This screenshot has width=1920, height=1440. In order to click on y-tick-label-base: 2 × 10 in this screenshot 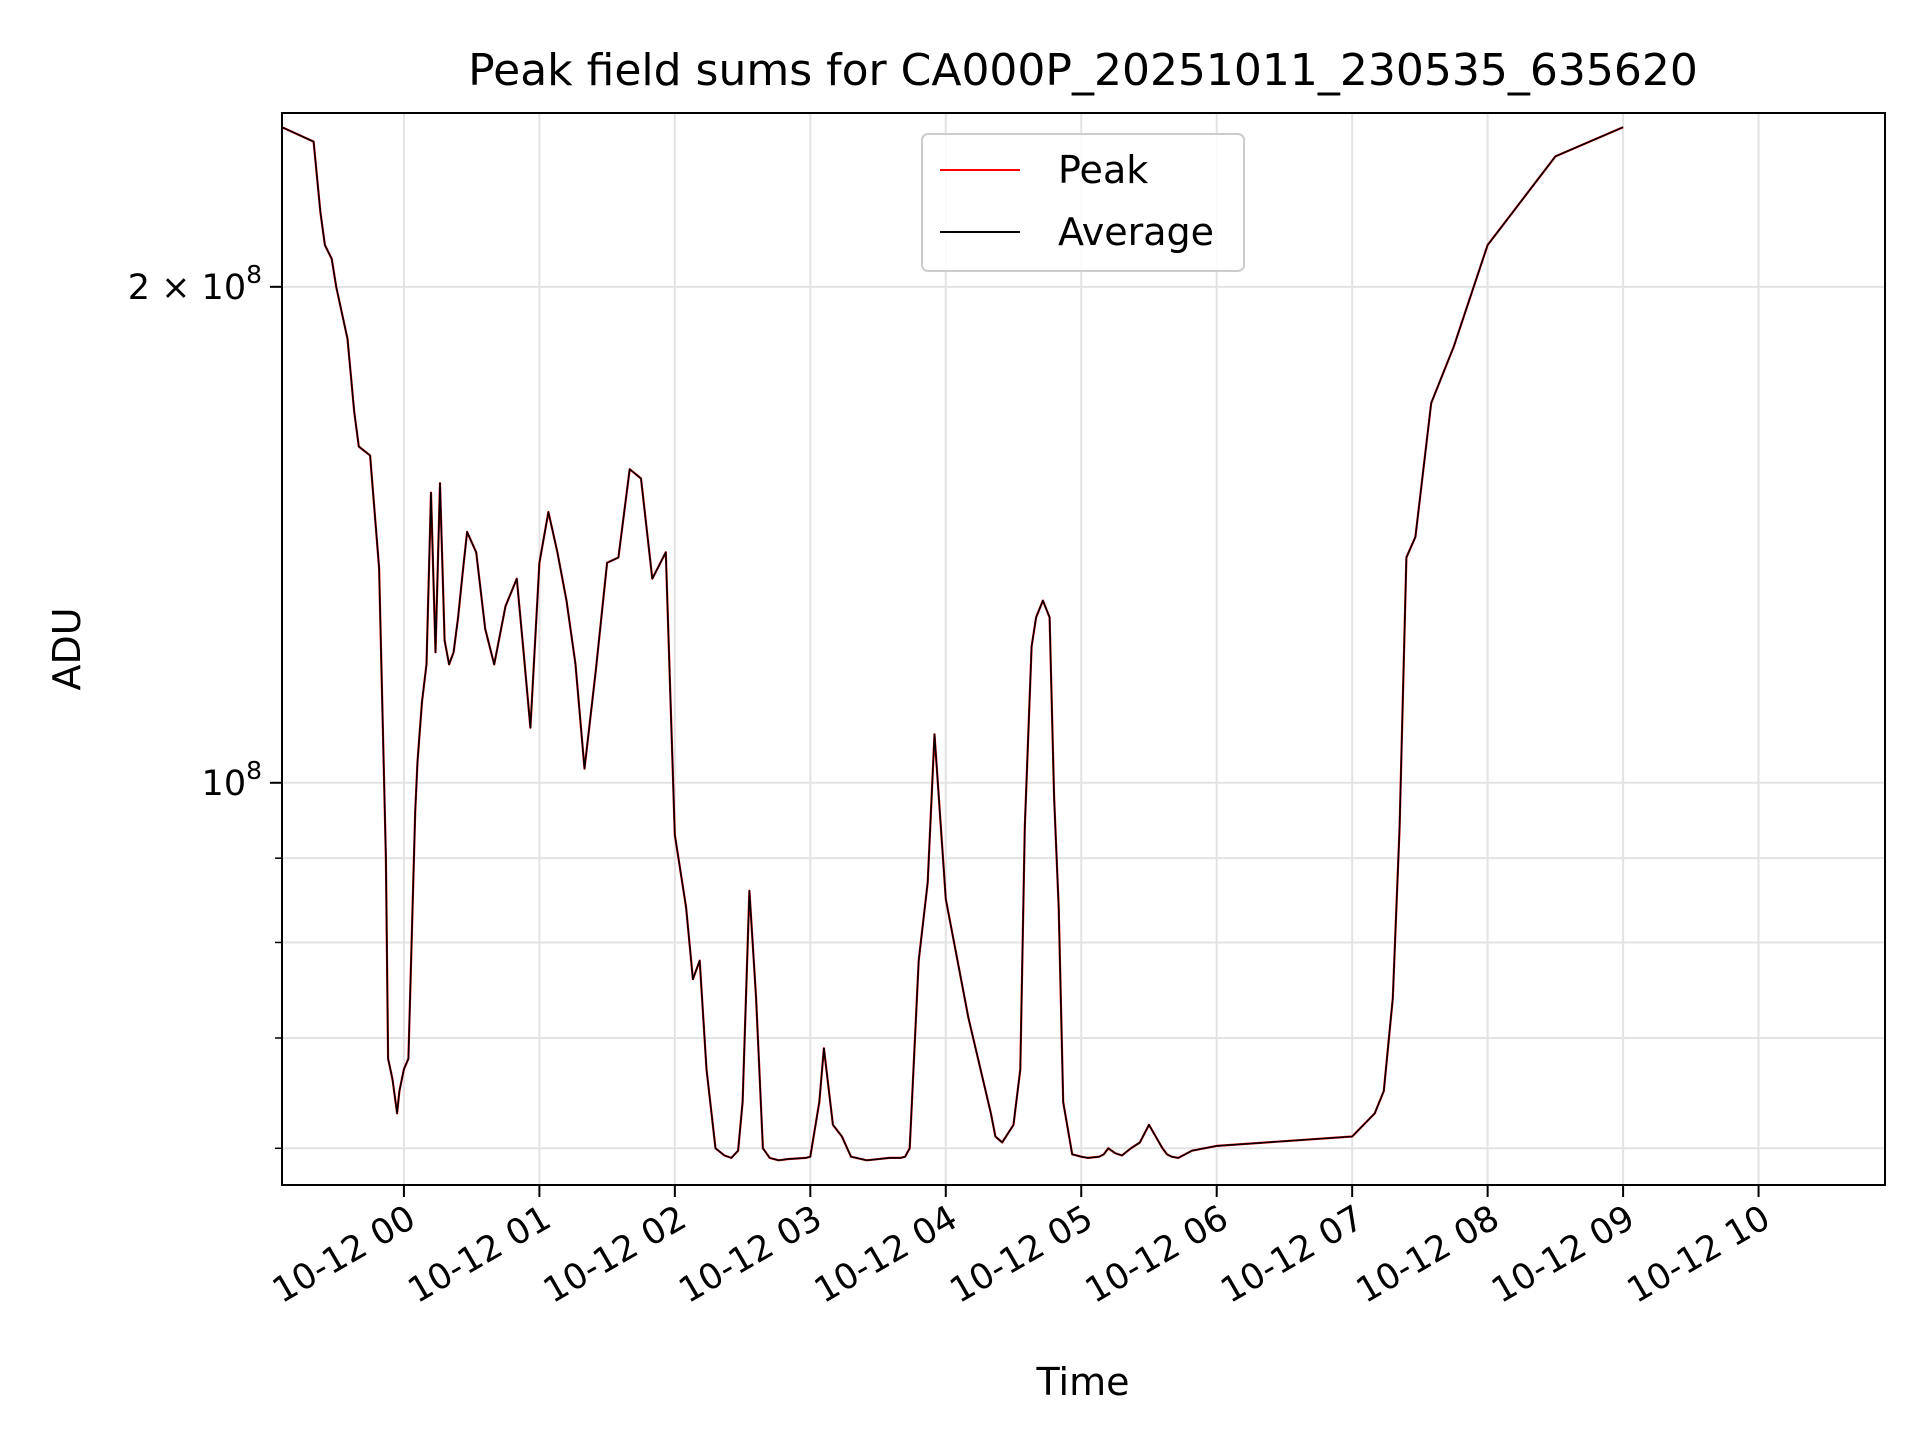, I will do `click(187, 288)`.